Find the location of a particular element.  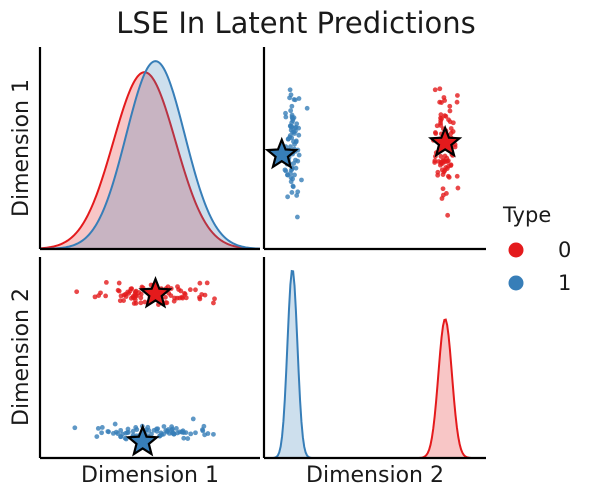

legend: Type 0 1 is located at coordinates (536, 249).